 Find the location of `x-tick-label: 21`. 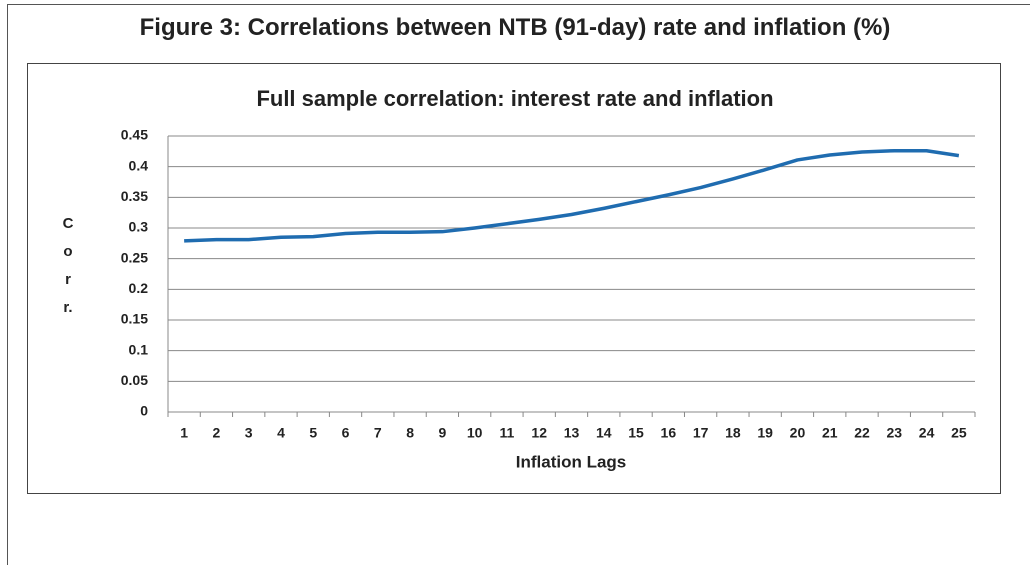

x-tick-label: 21 is located at coordinates (830, 433).